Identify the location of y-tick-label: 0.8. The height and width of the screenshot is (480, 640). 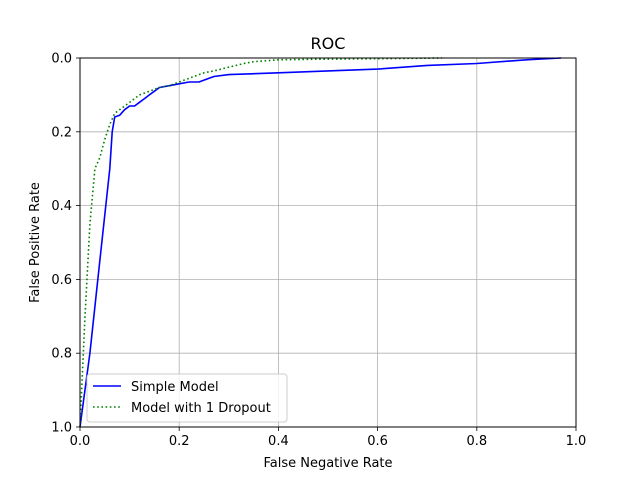
(61, 354).